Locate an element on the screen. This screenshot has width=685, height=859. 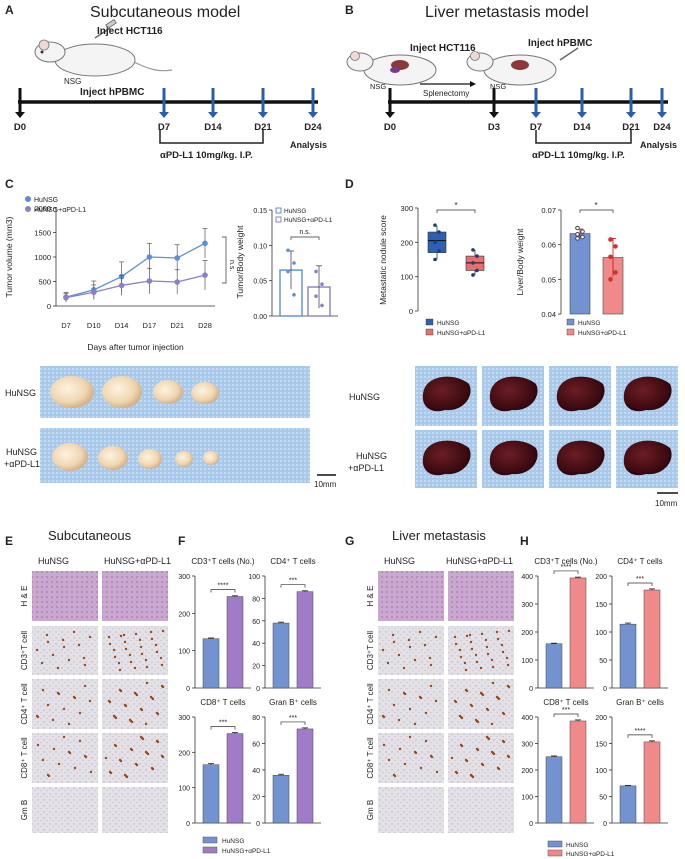
mouse-label: NSG is located at coordinates (378, 86).